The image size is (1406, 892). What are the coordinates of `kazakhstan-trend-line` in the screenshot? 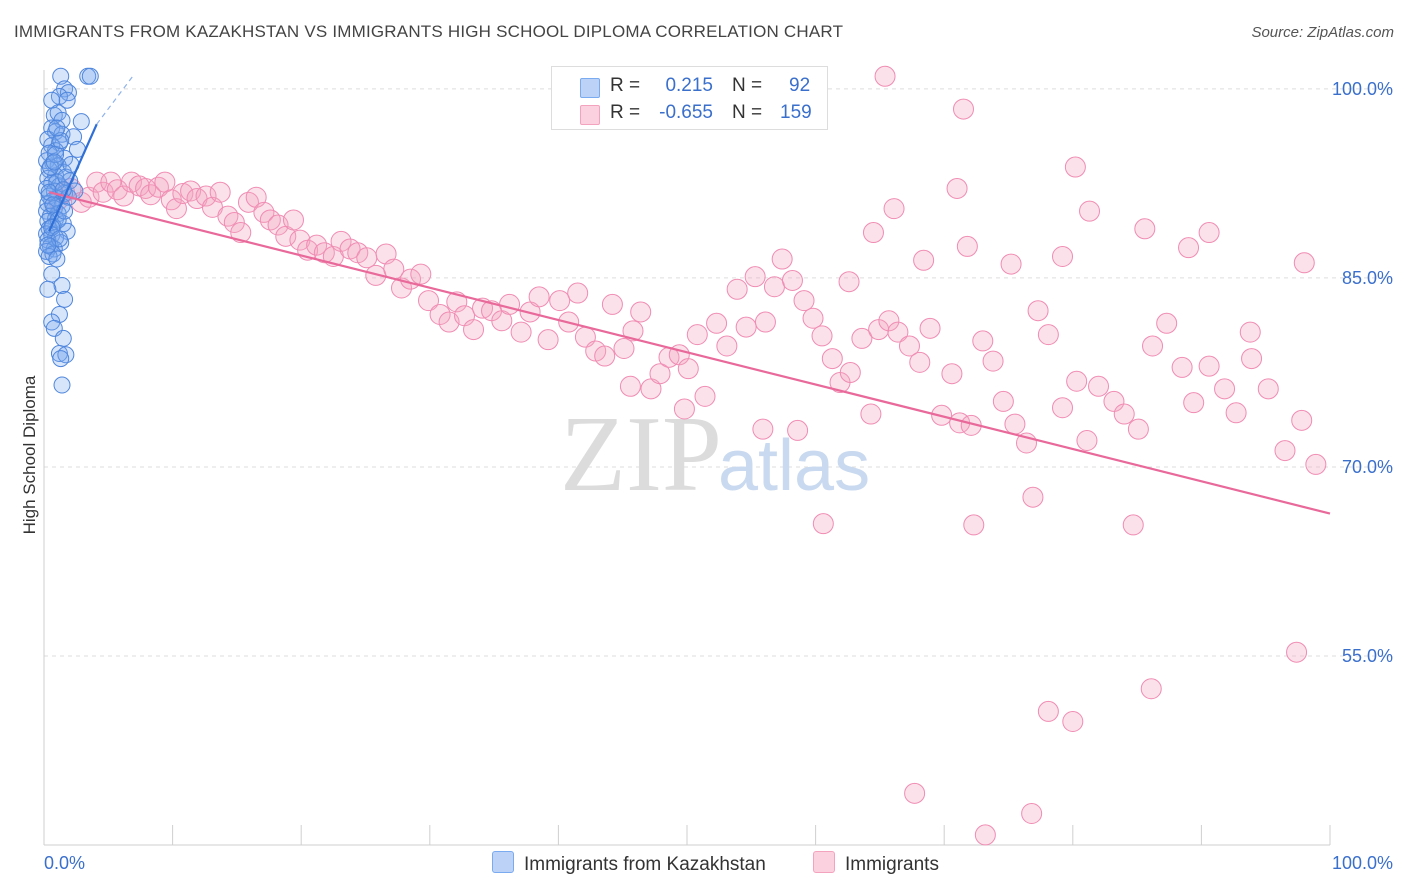 It's located at (73, 177).